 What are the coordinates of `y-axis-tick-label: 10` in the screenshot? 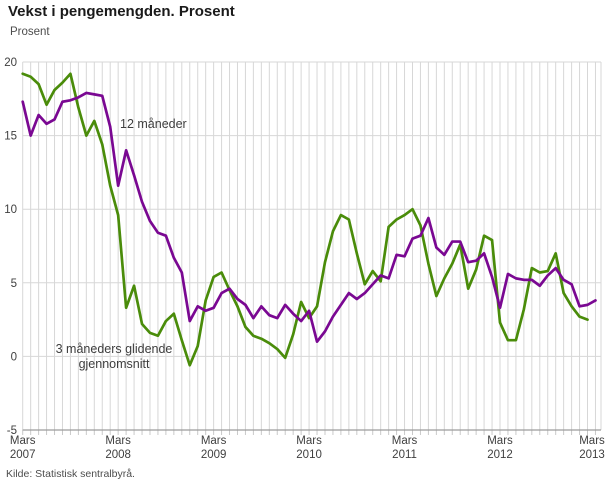 It's located at (10, 210).